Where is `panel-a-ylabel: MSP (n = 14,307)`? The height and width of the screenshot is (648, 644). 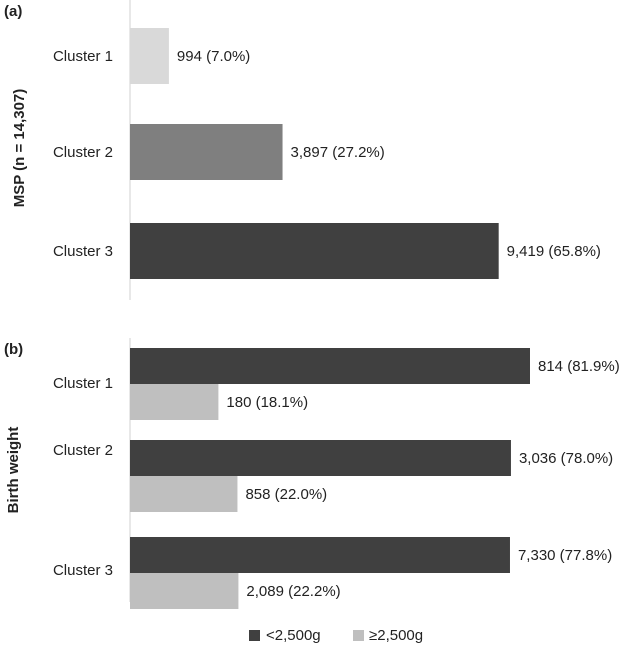
panel-a-ylabel: MSP (n = 14,307) is located at coordinates (19, 148).